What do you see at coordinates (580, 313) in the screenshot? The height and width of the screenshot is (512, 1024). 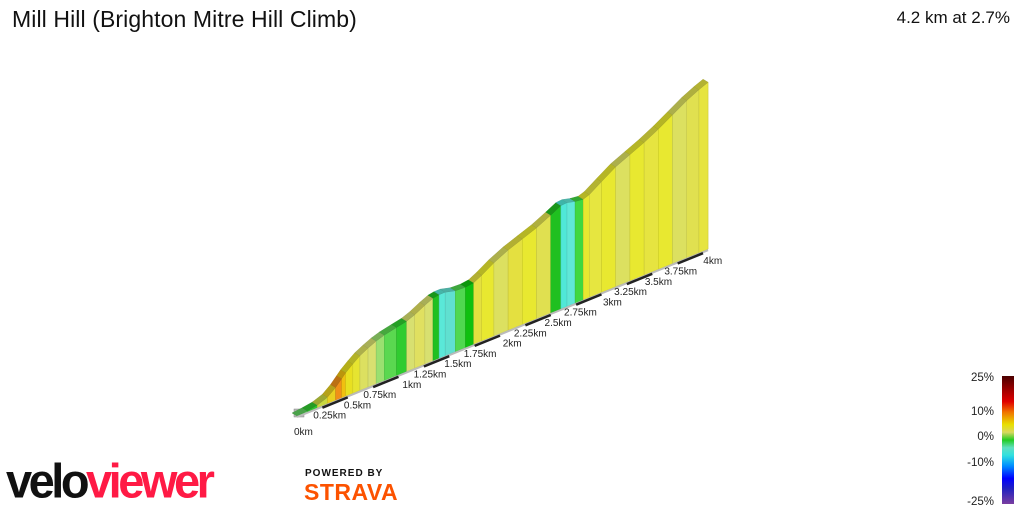 I see `distance-tick-label: 2.75km` at bounding box center [580, 313].